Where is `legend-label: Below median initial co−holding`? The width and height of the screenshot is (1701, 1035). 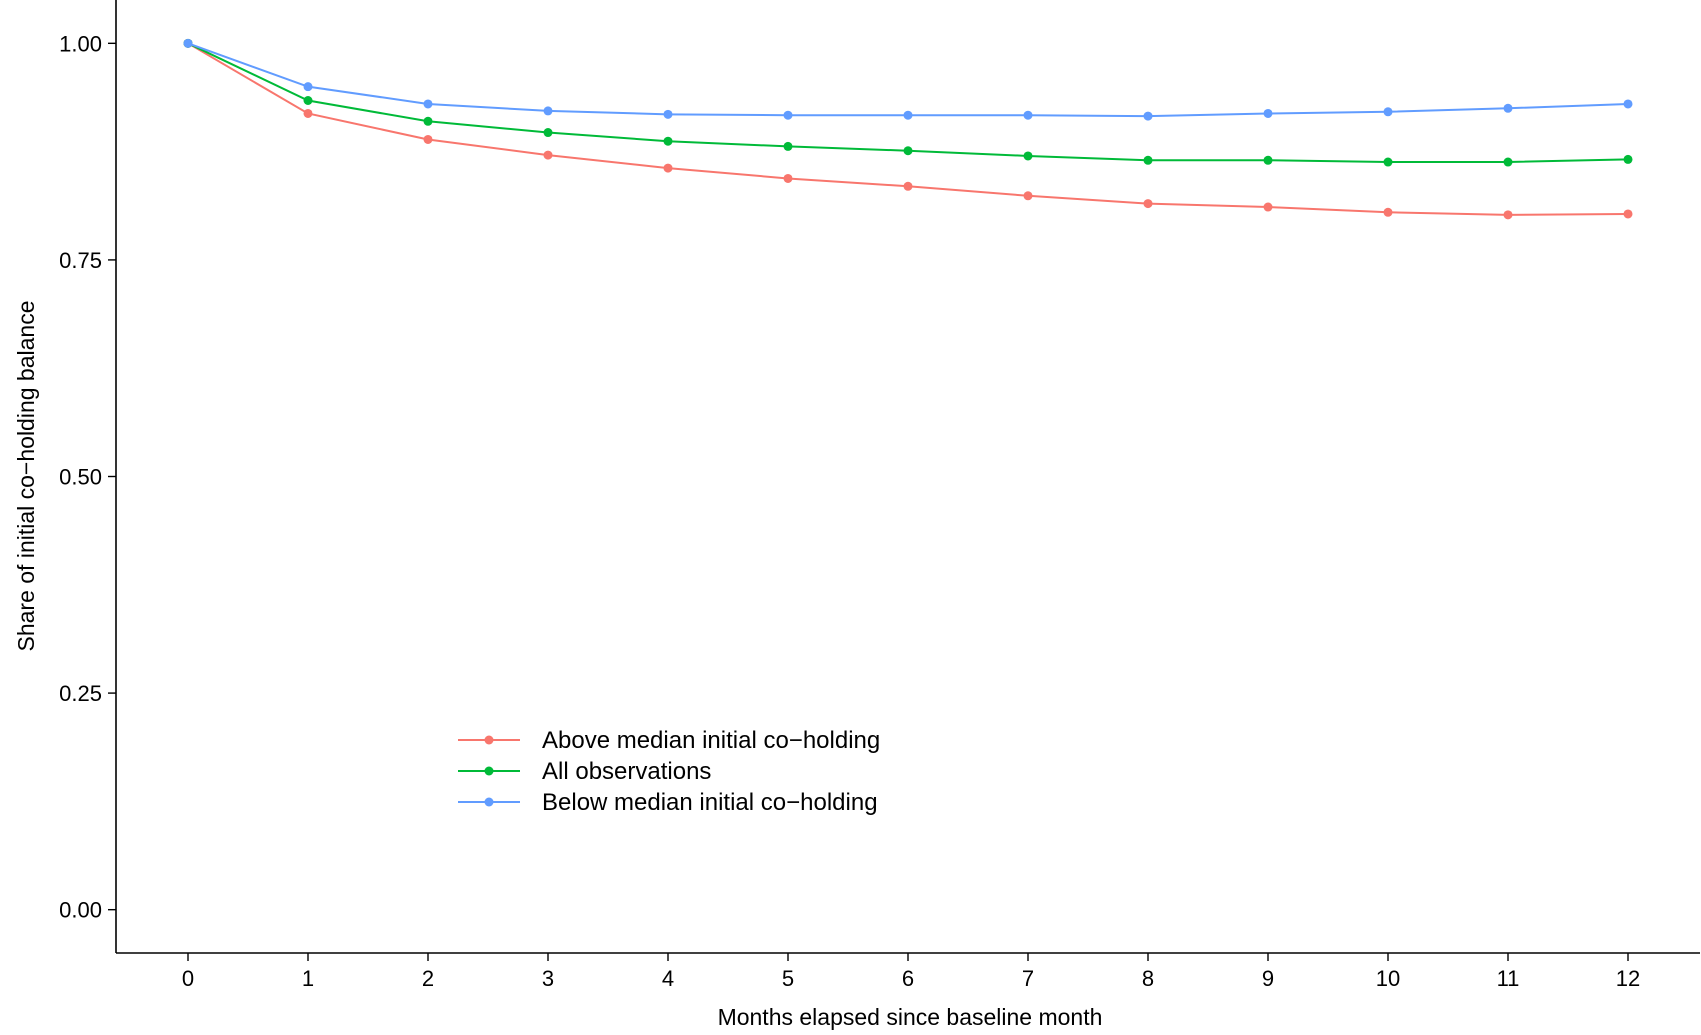
legend-label: Below median initial co−holding is located at coordinates (710, 802).